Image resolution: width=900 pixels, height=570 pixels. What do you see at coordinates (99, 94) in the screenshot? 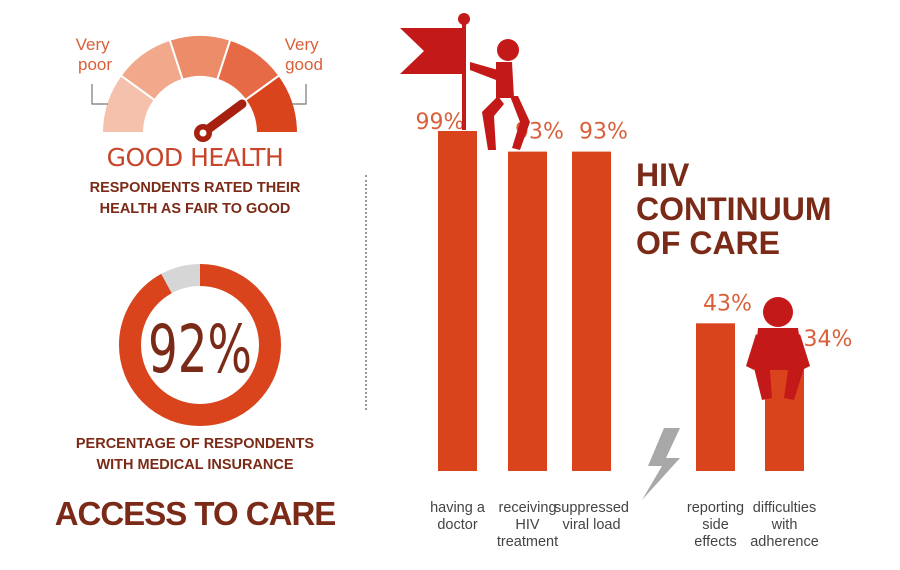
I see `gauge-bracket-left` at bounding box center [99, 94].